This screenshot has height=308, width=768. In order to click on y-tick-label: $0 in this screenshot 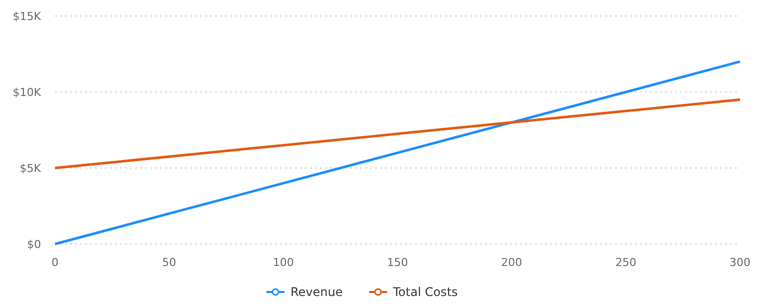, I will do `click(34, 244)`.